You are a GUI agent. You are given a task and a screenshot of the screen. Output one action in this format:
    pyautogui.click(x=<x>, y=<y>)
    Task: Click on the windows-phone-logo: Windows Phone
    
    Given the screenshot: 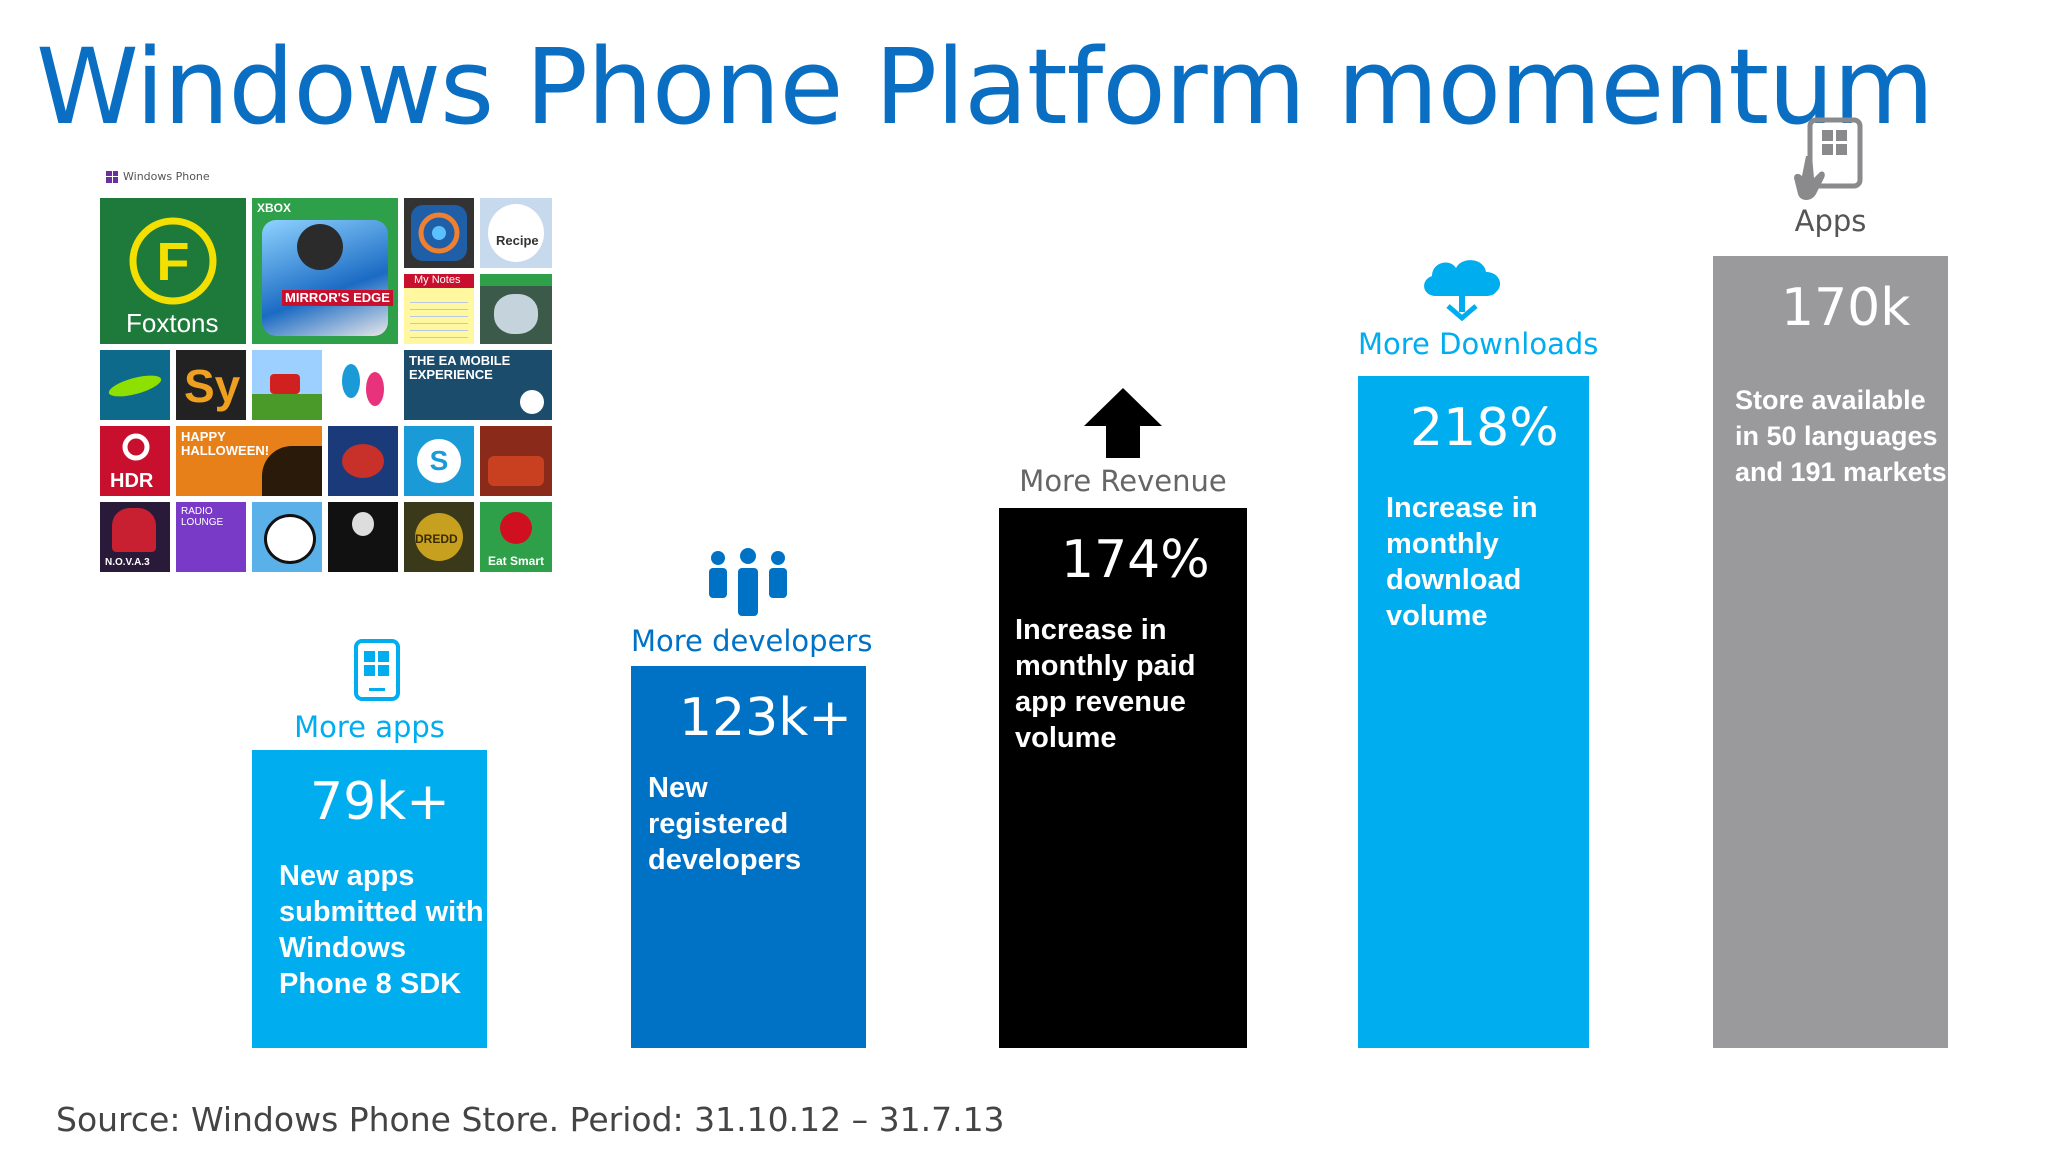 What is the action you would take?
    pyautogui.click(x=158, y=176)
    